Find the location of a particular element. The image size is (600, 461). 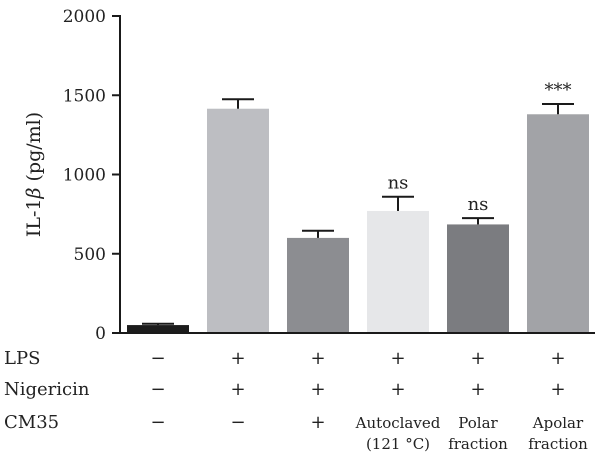

condition-value-1-3: + is located at coordinates (397, 389).